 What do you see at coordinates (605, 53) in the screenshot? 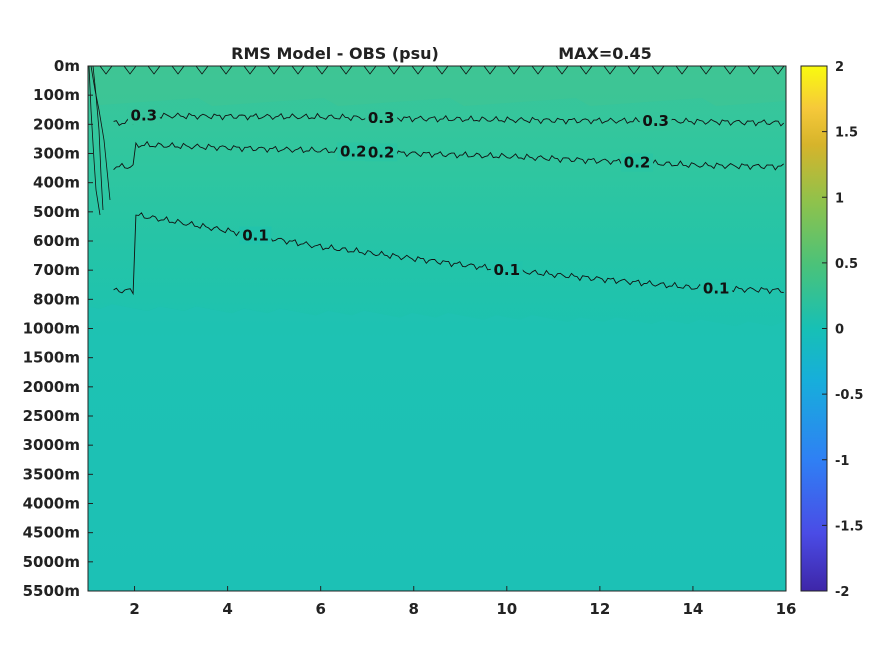
I see `max-label: MAX=0.45` at bounding box center [605, 53].